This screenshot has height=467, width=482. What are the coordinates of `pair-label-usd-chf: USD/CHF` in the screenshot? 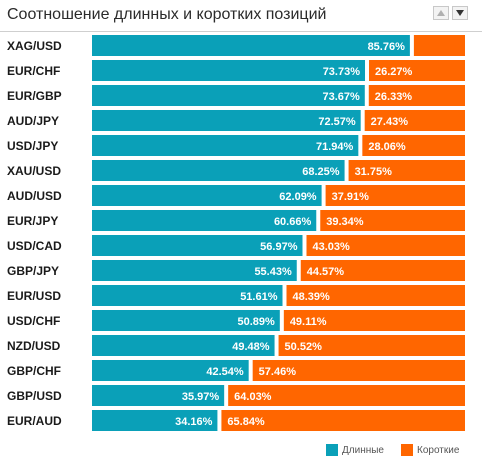 It's located at (33, 321).